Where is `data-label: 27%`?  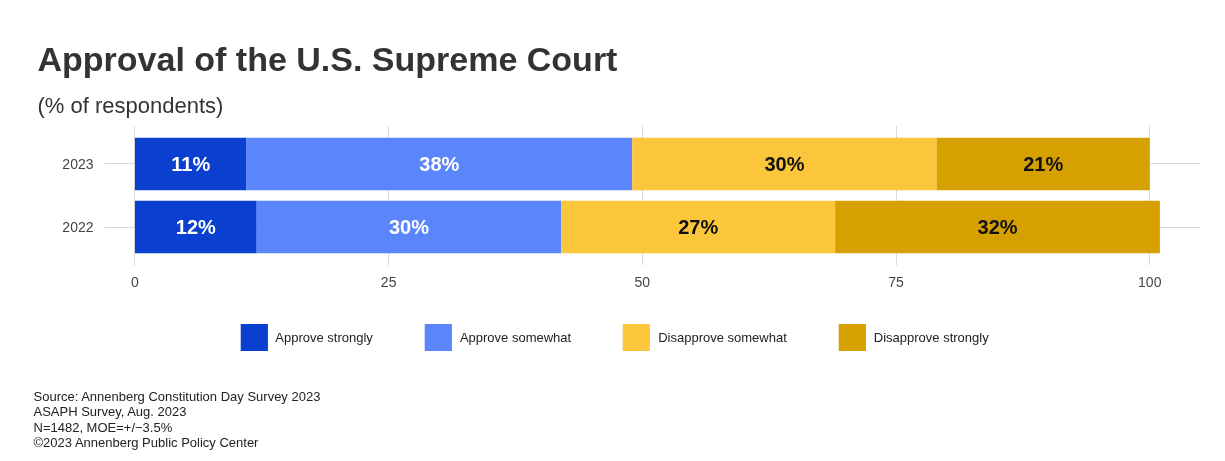 data-label: 27% is located at coordinates (698, 227).